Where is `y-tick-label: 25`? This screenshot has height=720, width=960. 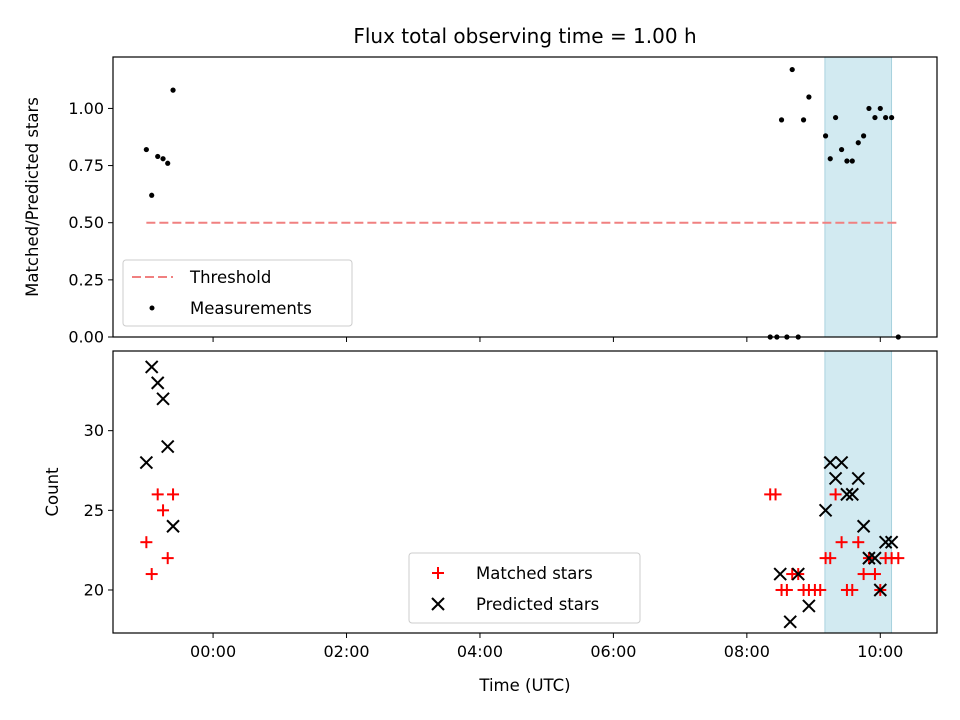 y-tick-label: 25 is located at coordinates (94, 510).